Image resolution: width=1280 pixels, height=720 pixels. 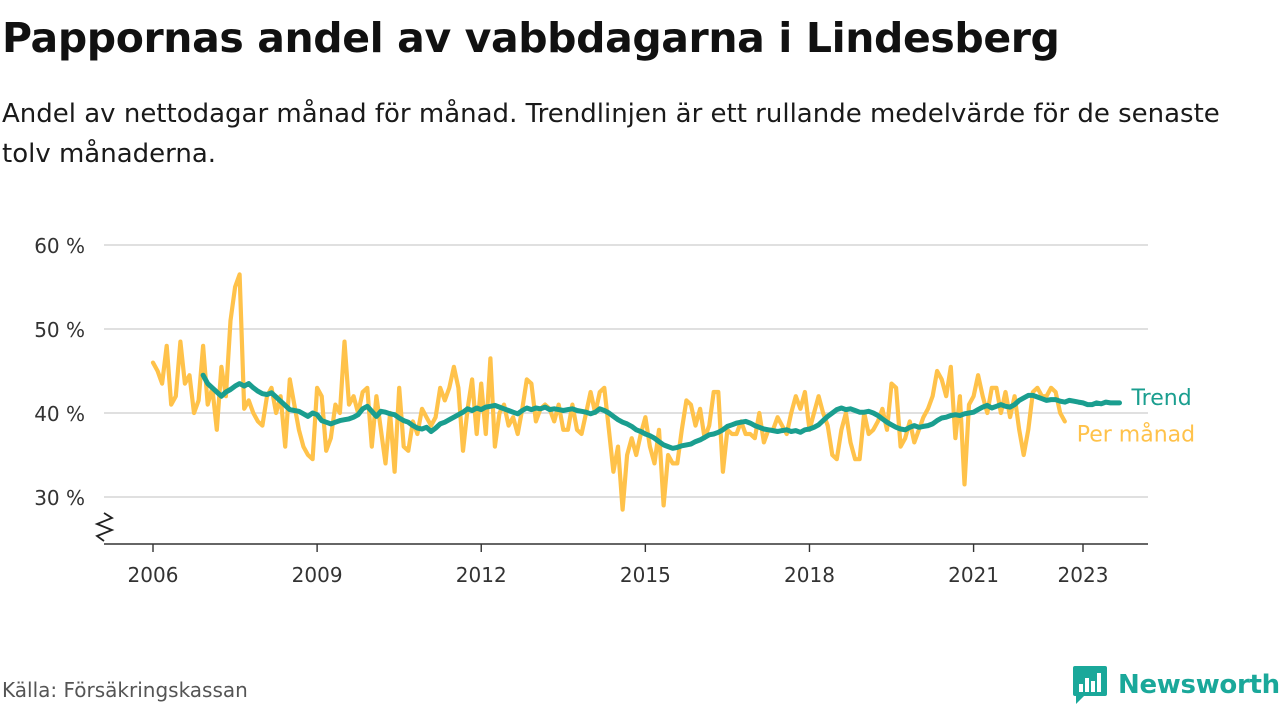 I want to click on y-axis: 30 % 40 % 50 % 60 %, so click(x=59, y=372).